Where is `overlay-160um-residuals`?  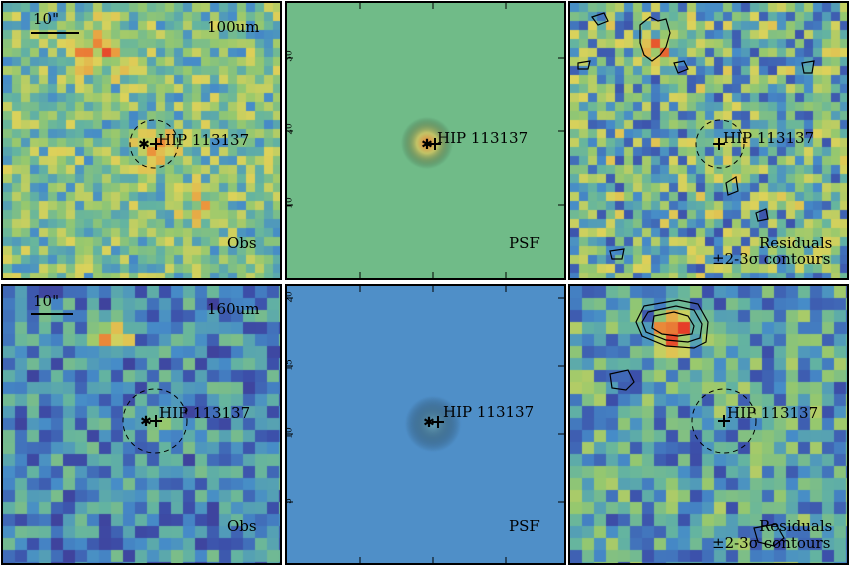 overlay-160um-residuals is located at coordinates (697, 423).